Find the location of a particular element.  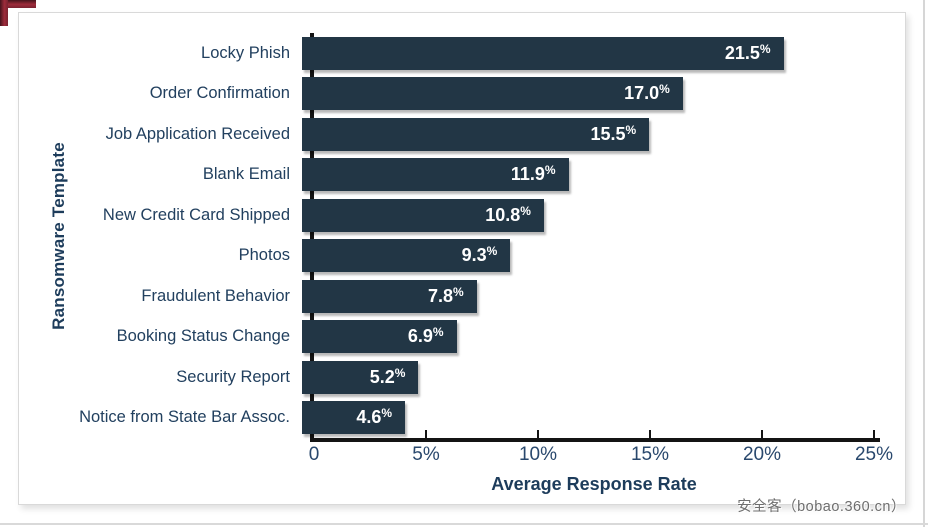

category-label: Notice from State Bar Assoc. is located at coordinates (184, 417).